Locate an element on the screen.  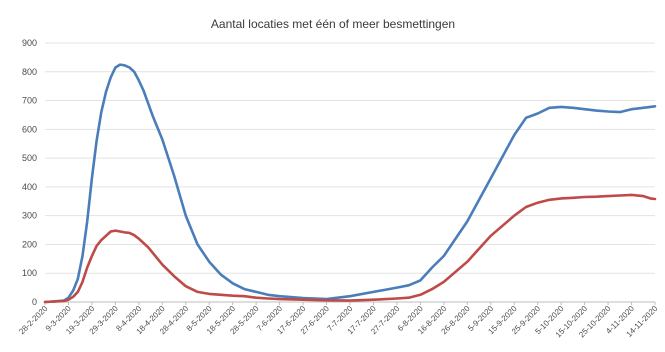
y-tick-label: 300 is located at coordinates (29, 216).